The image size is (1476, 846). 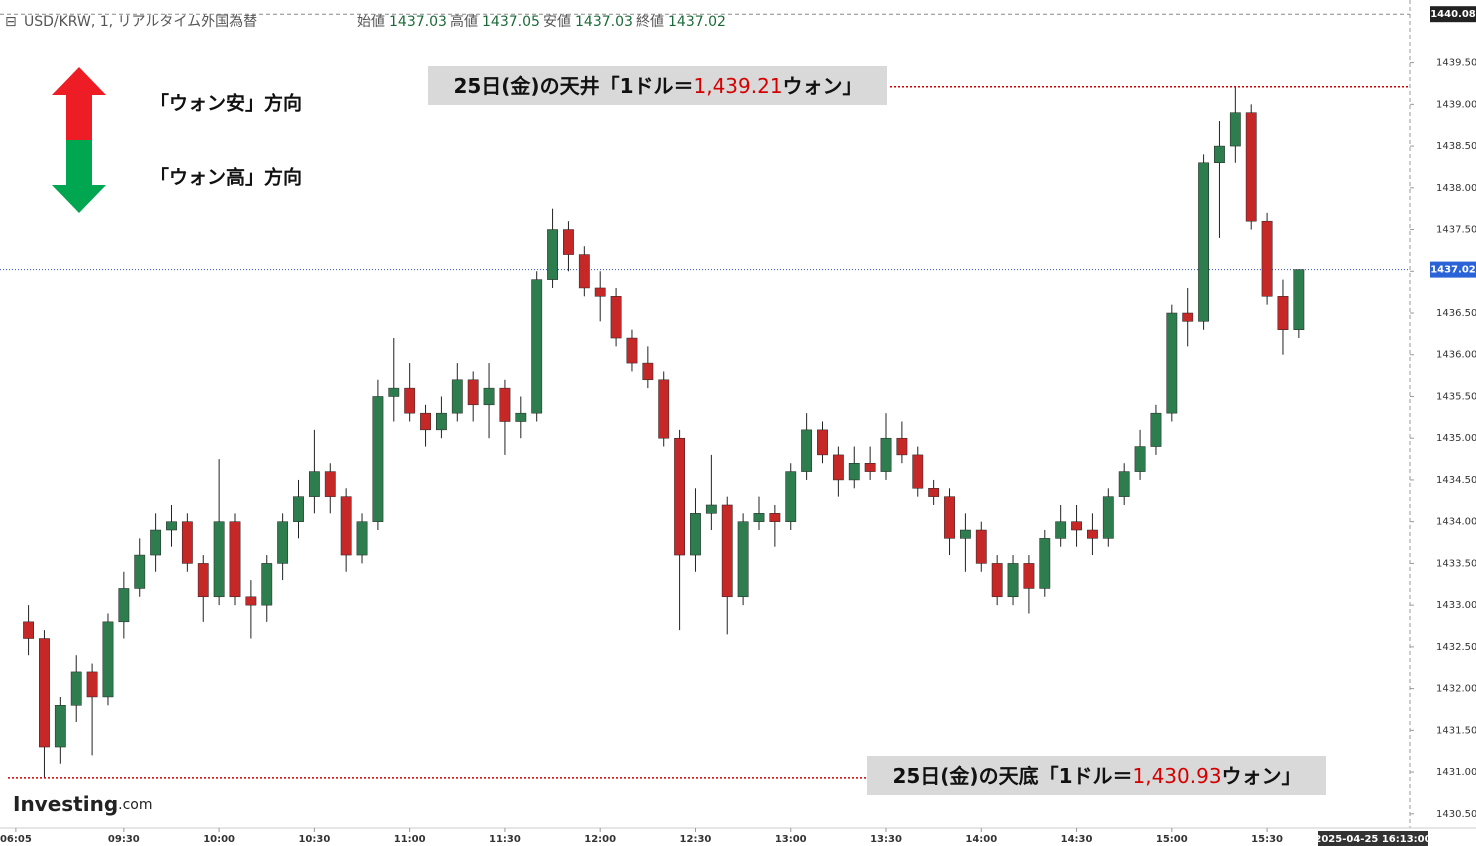 I want to click on y-tick-label: 1431.50, so click(x=1456, y=730).